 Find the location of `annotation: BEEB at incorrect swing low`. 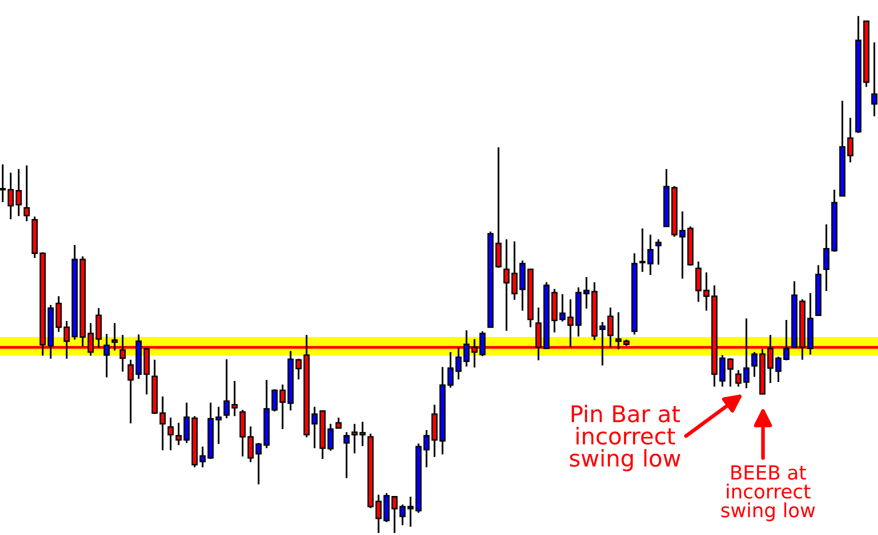

annotation: BEEB at incorrect swing low is located at coordinates (768, 493).